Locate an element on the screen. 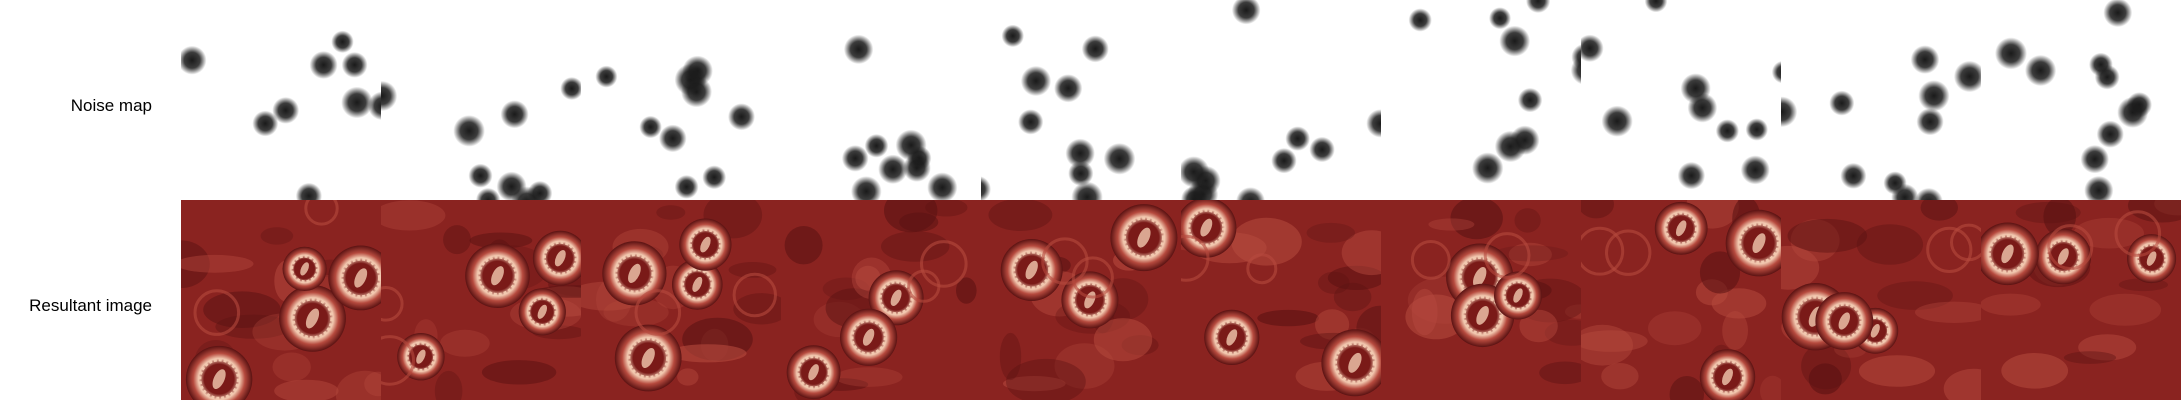 This screenshot has width=2181, height=400. noise-map-label: Noise map is located at coordinates (111, 105).